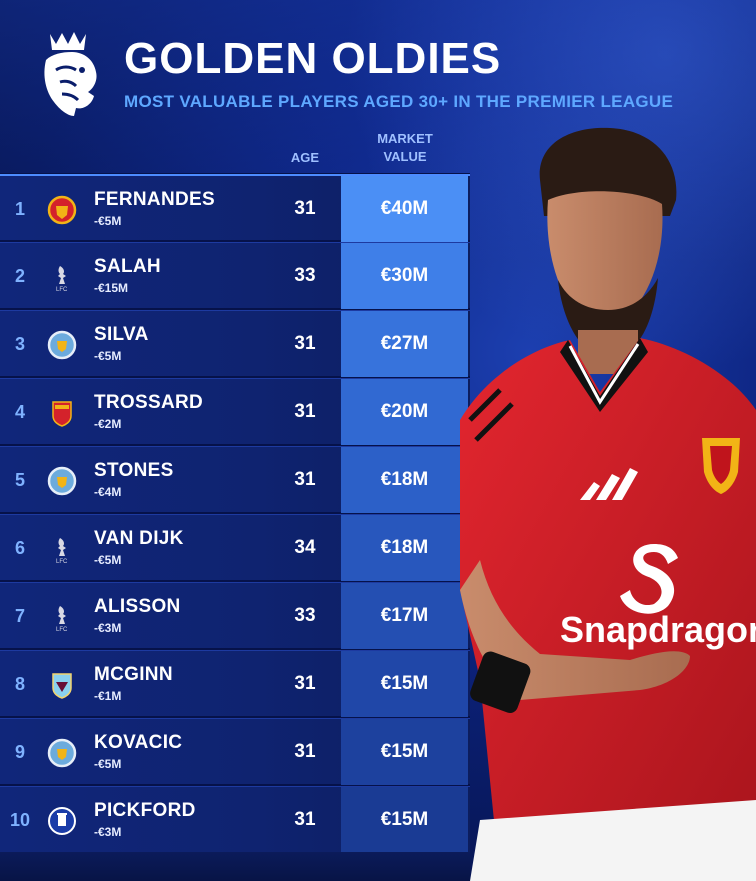 This screenshot has width=756, height=881. I want to click on player-name: ALISSON, so click(137, 606).